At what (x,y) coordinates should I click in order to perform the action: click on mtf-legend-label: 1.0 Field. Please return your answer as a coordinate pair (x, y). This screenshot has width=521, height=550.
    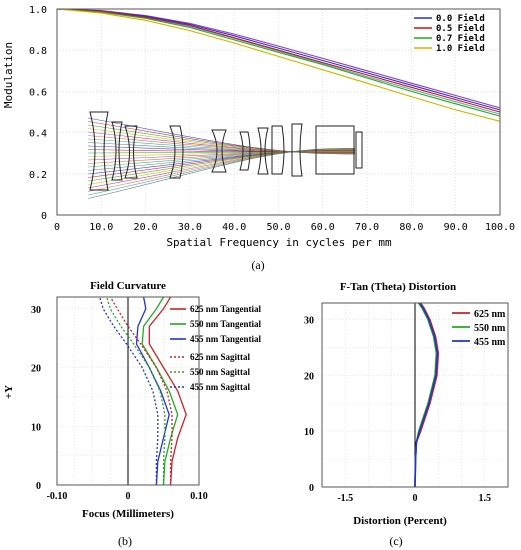
    Looking at the image, I should click on (460, 48).